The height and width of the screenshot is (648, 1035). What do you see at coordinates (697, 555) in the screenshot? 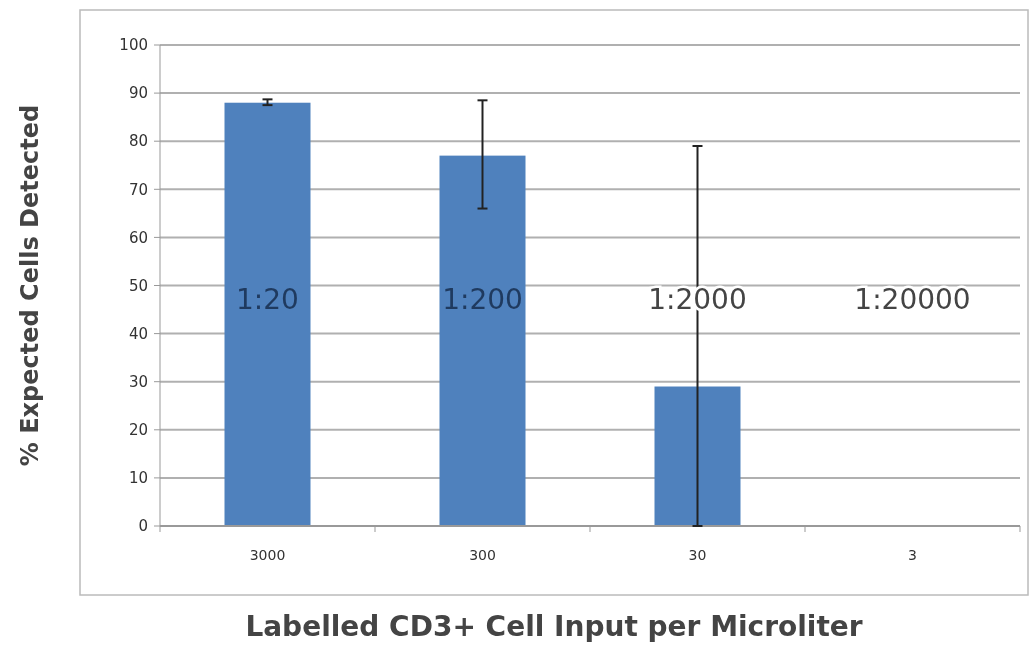
I see `x-tick-label: 30` at bounding box center [697, 555].